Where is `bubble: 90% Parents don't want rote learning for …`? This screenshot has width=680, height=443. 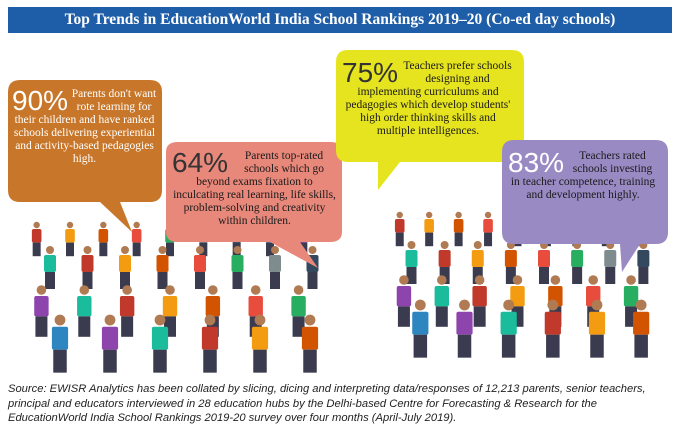 bubble: 90% Parents don't want rote learning for … is located at coordinates (84, 125).